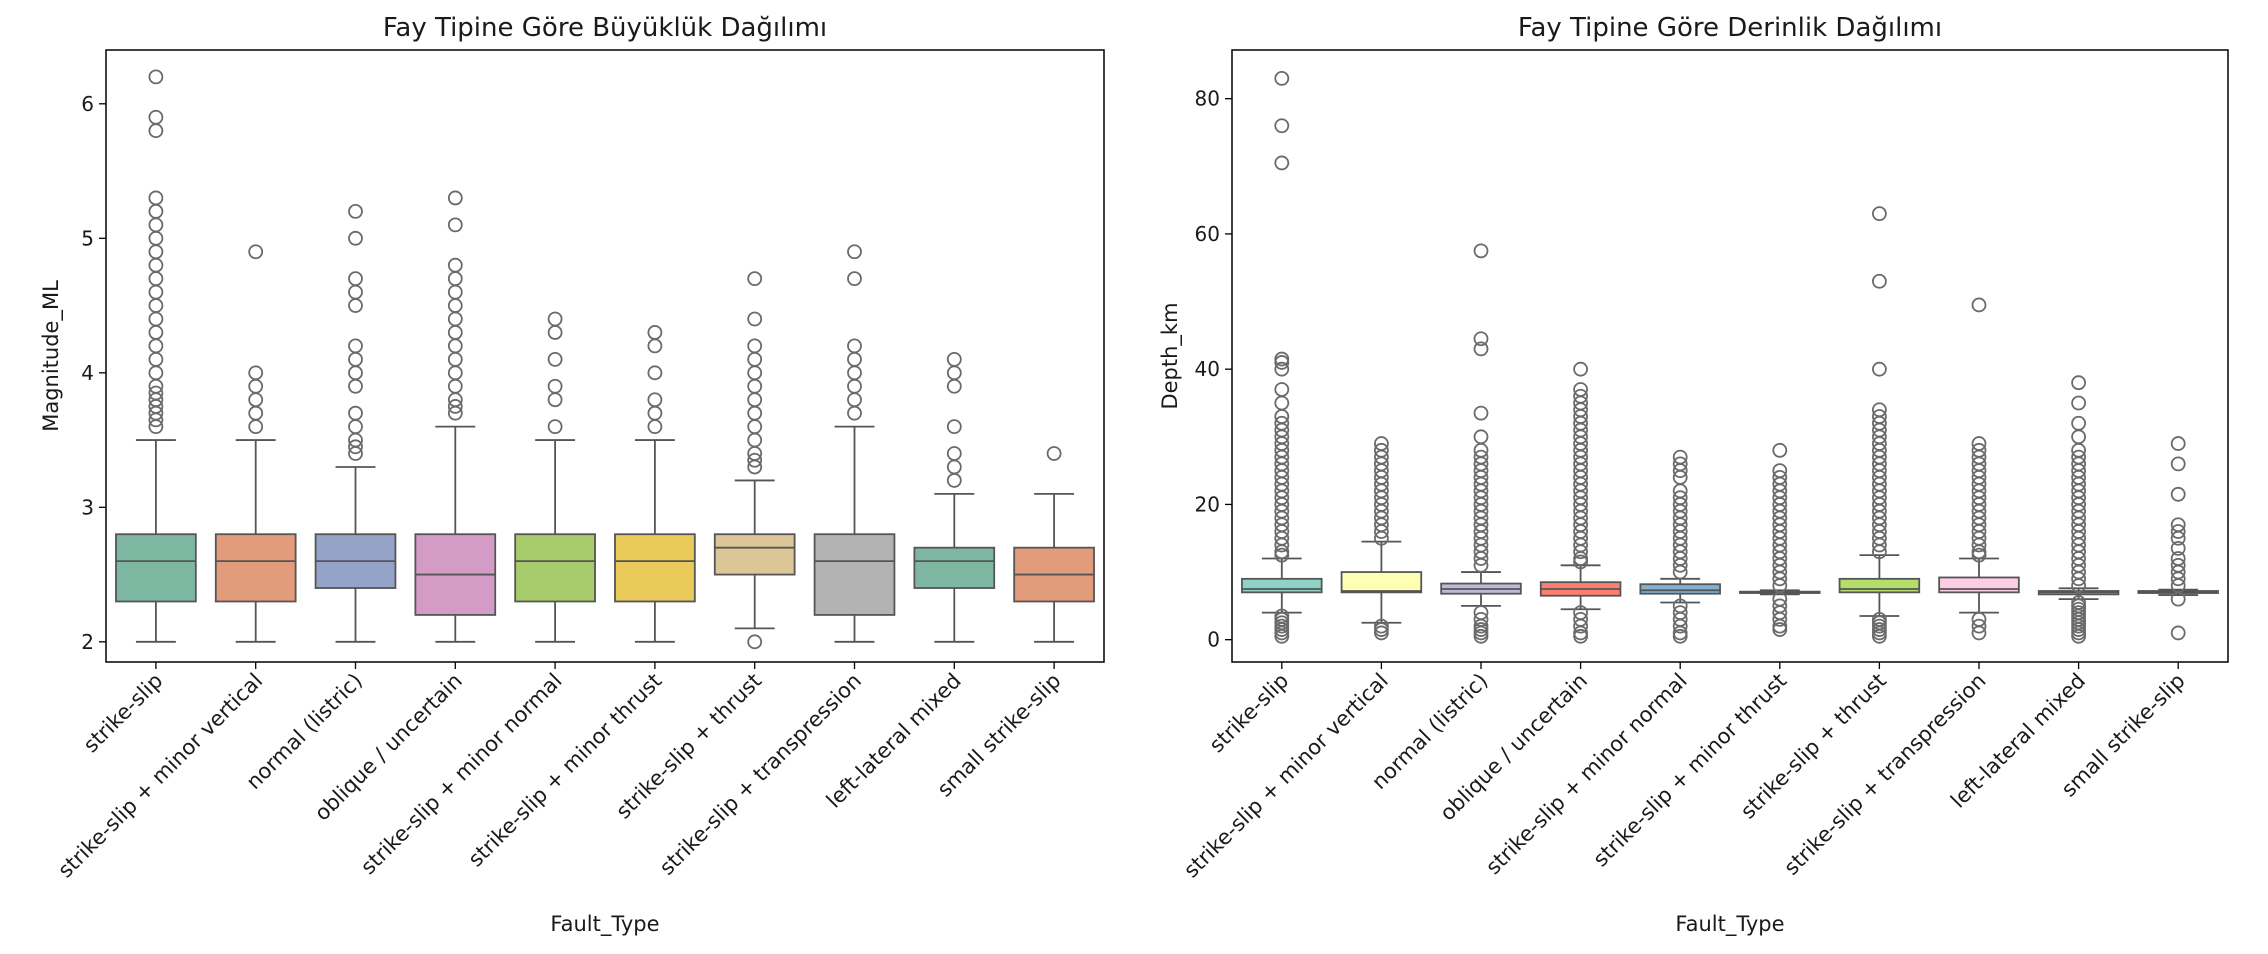 The height and width of the screenshot is (954, 2268). What do you see at coordinates (87, 642) in the screenshot?
I see `y-tick-label: 2` at bounding box center [87, 642].